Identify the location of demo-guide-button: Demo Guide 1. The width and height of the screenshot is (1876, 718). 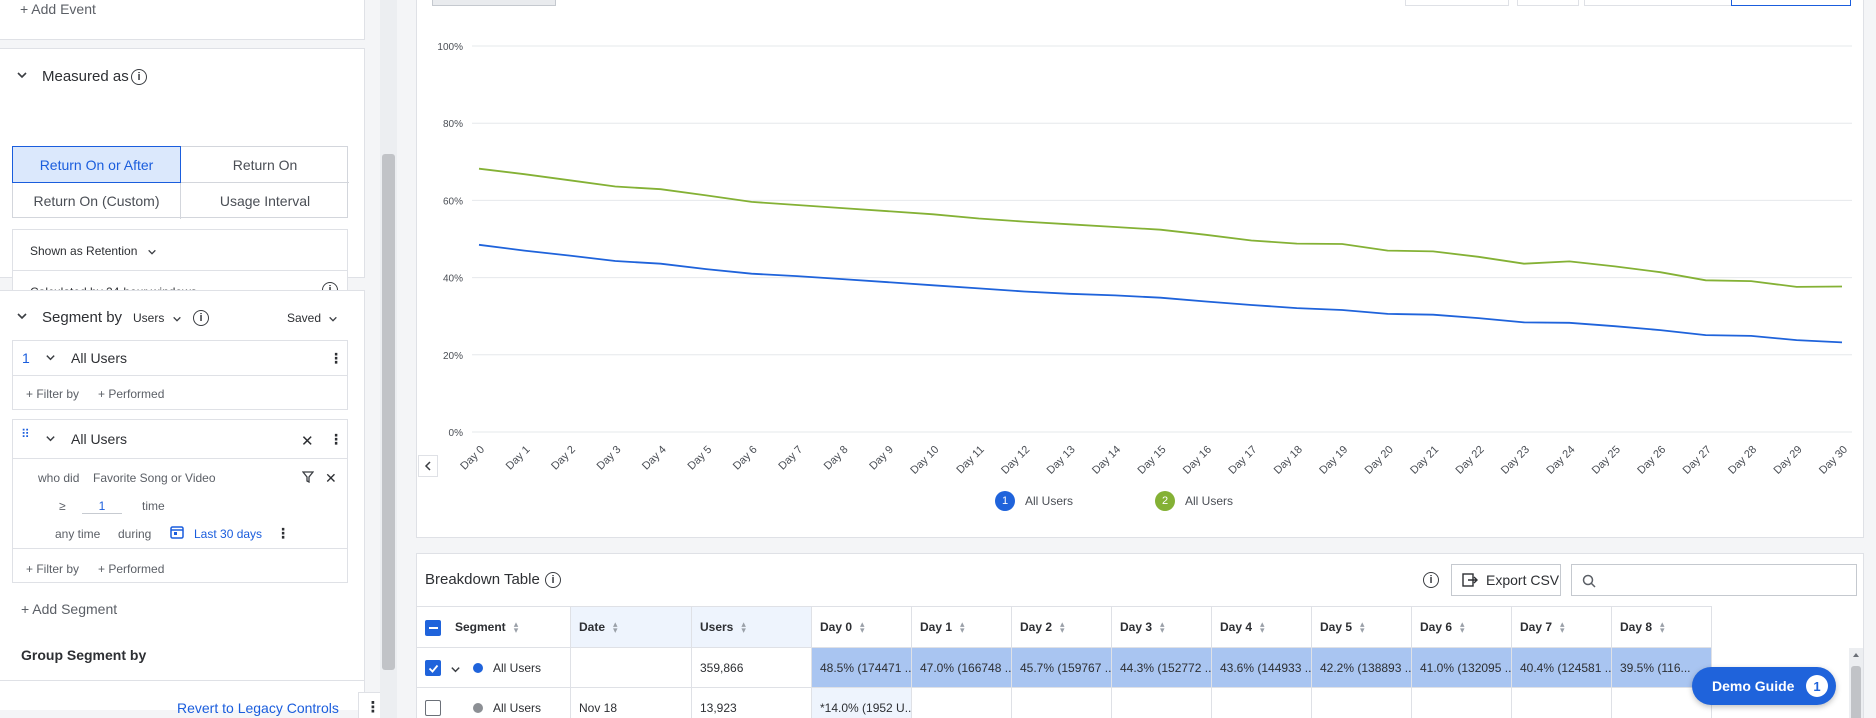
(1764, 686).